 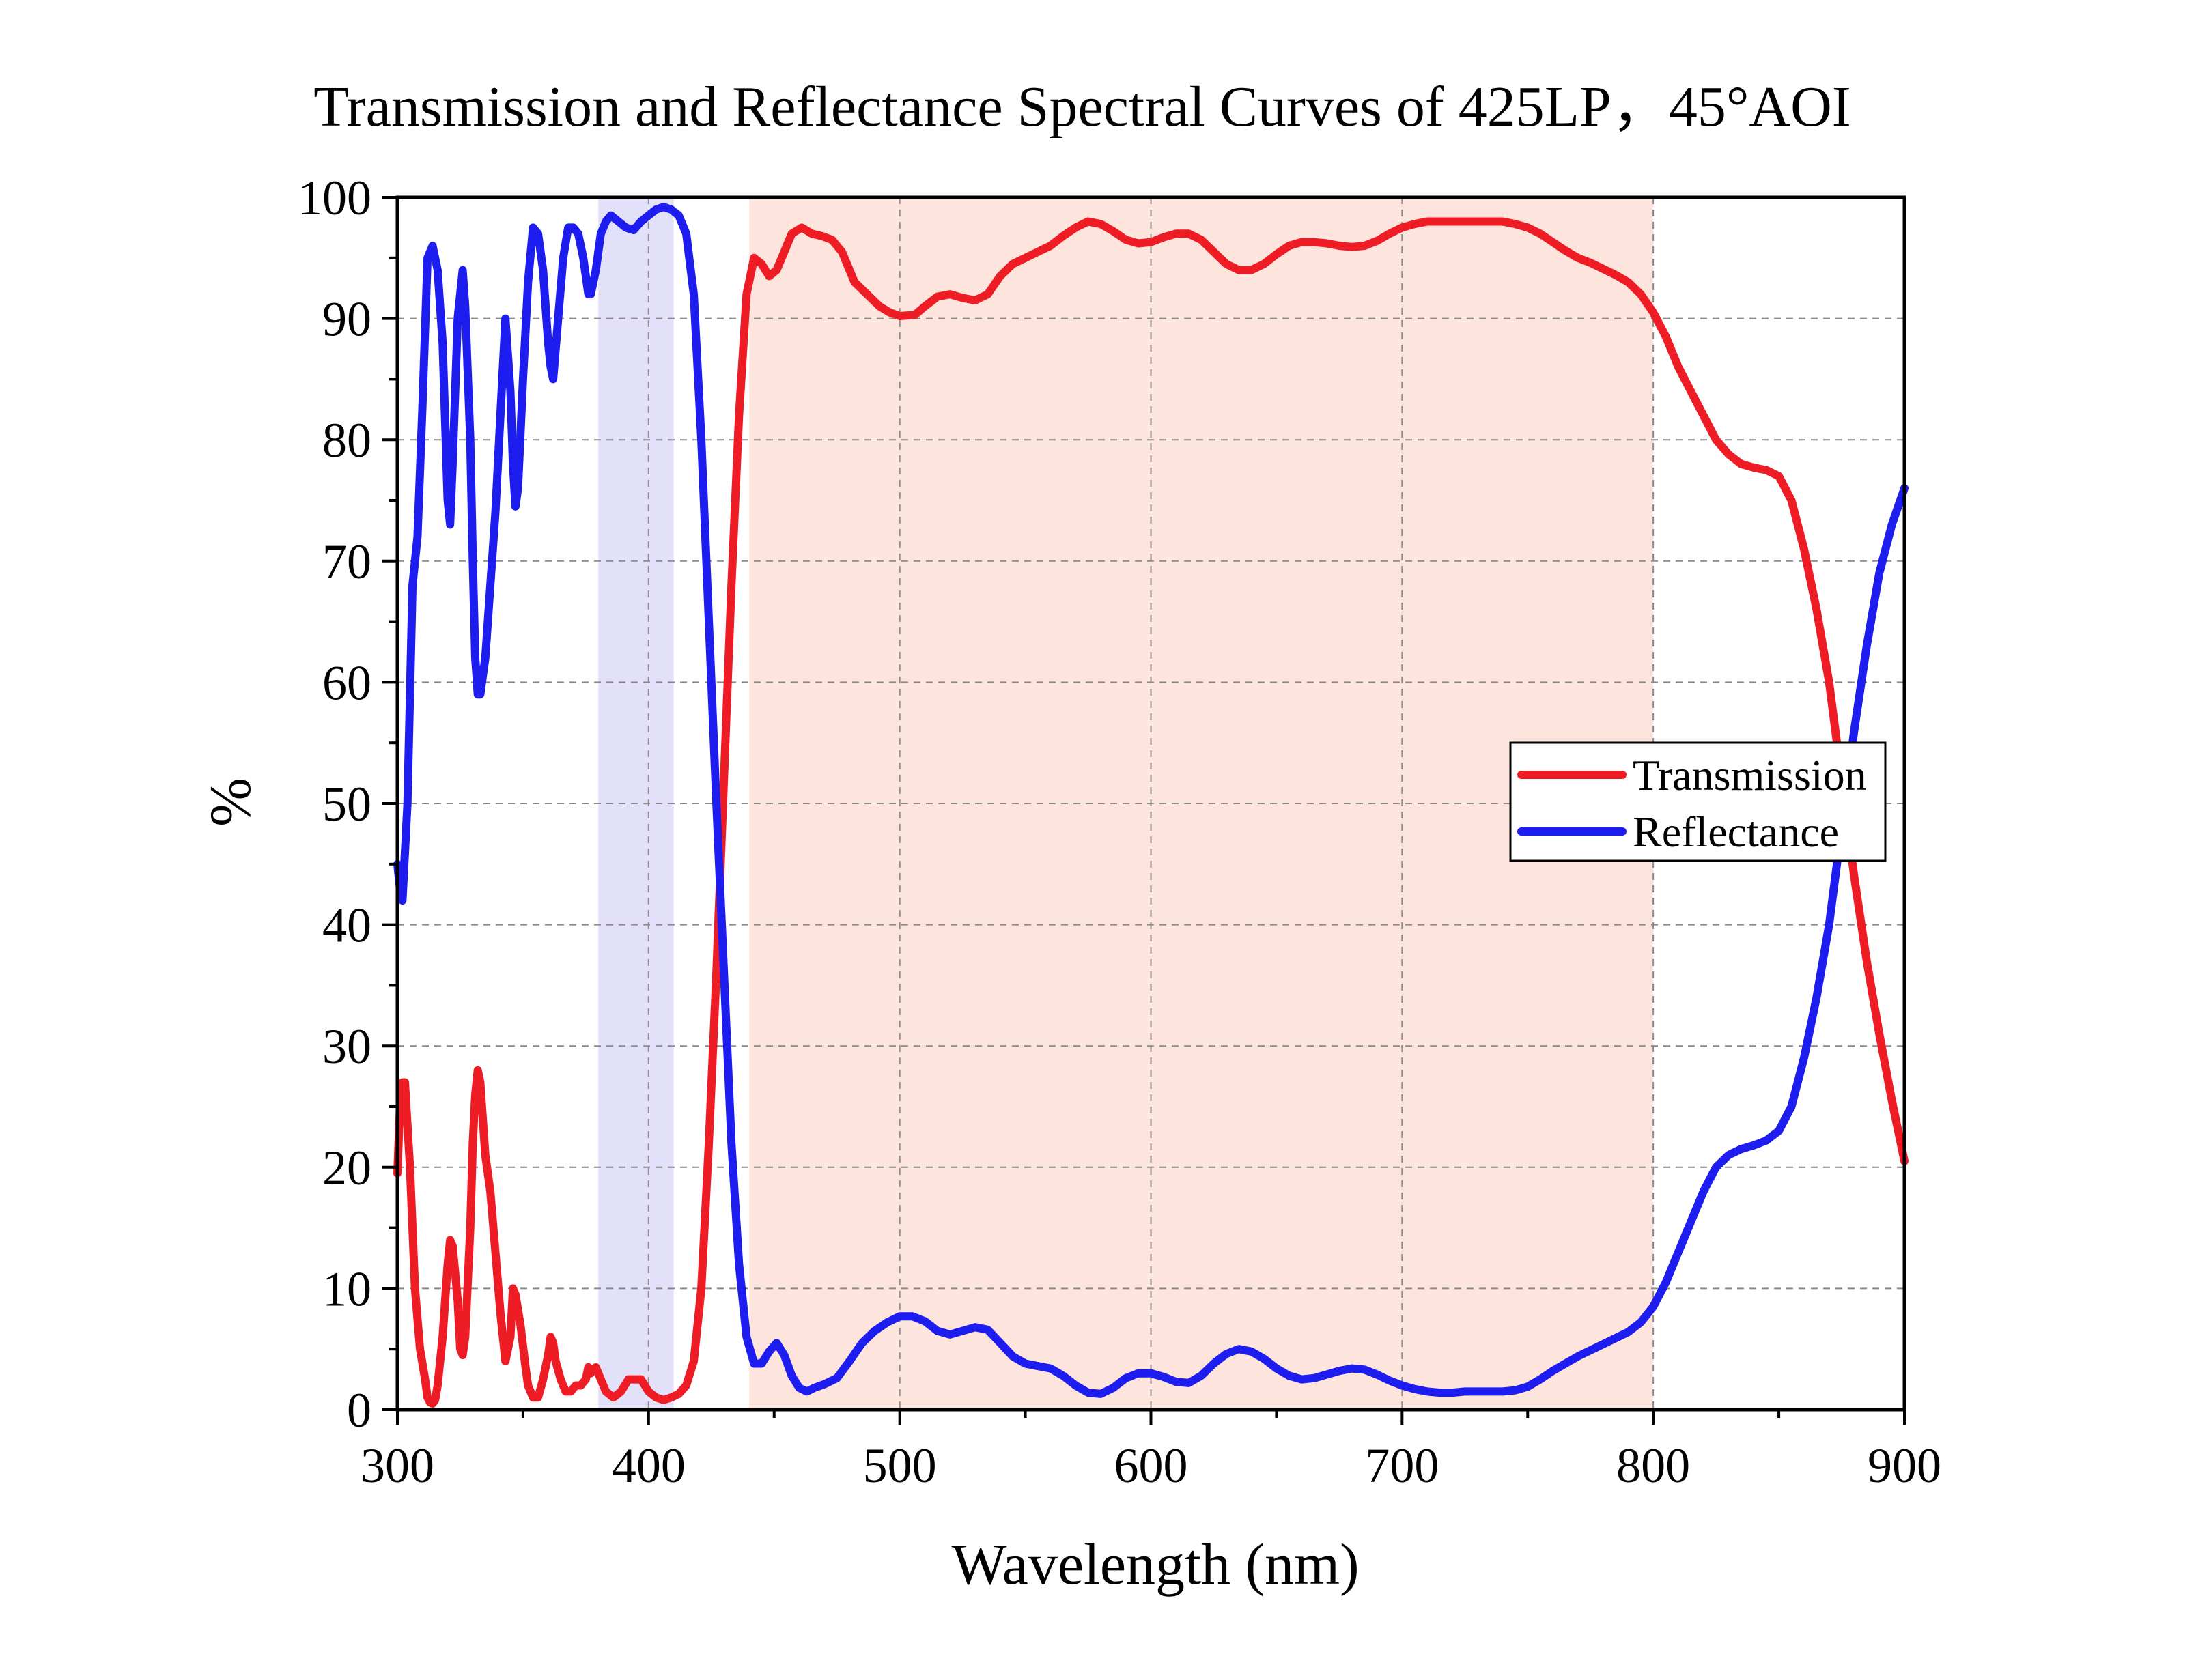 What do you see at coordinates (347, 319) in the screenshot?
I see `y-tick-label: 90` at bounding box center [347, 319].